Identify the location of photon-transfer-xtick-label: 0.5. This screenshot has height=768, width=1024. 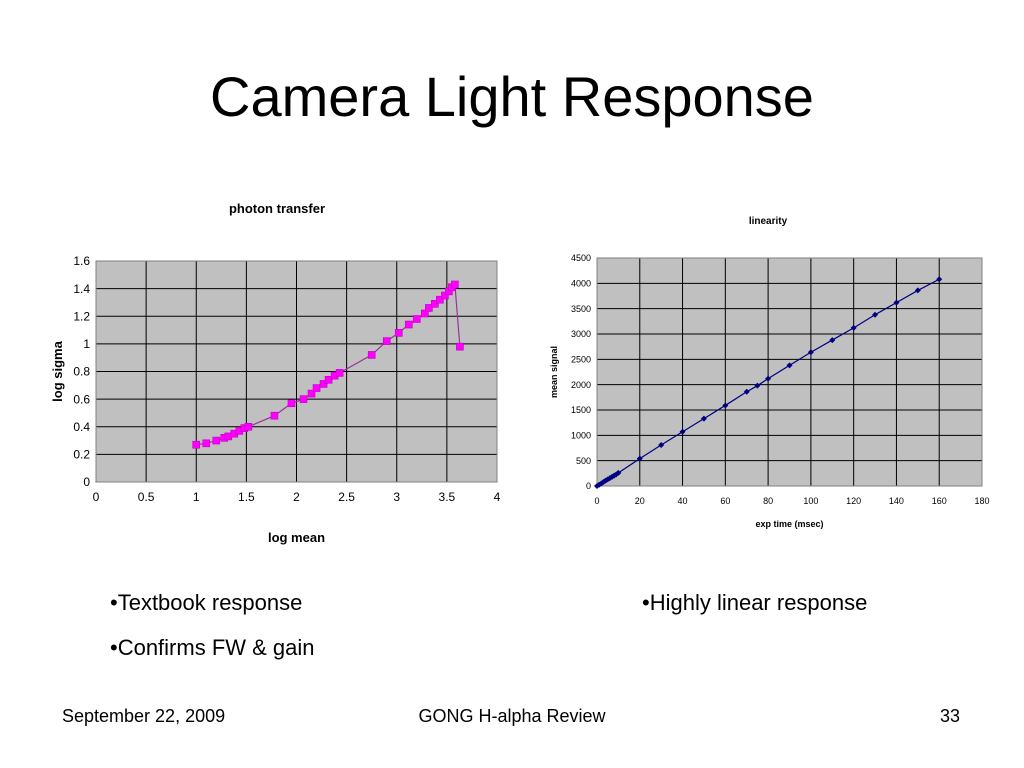
(146, 497).